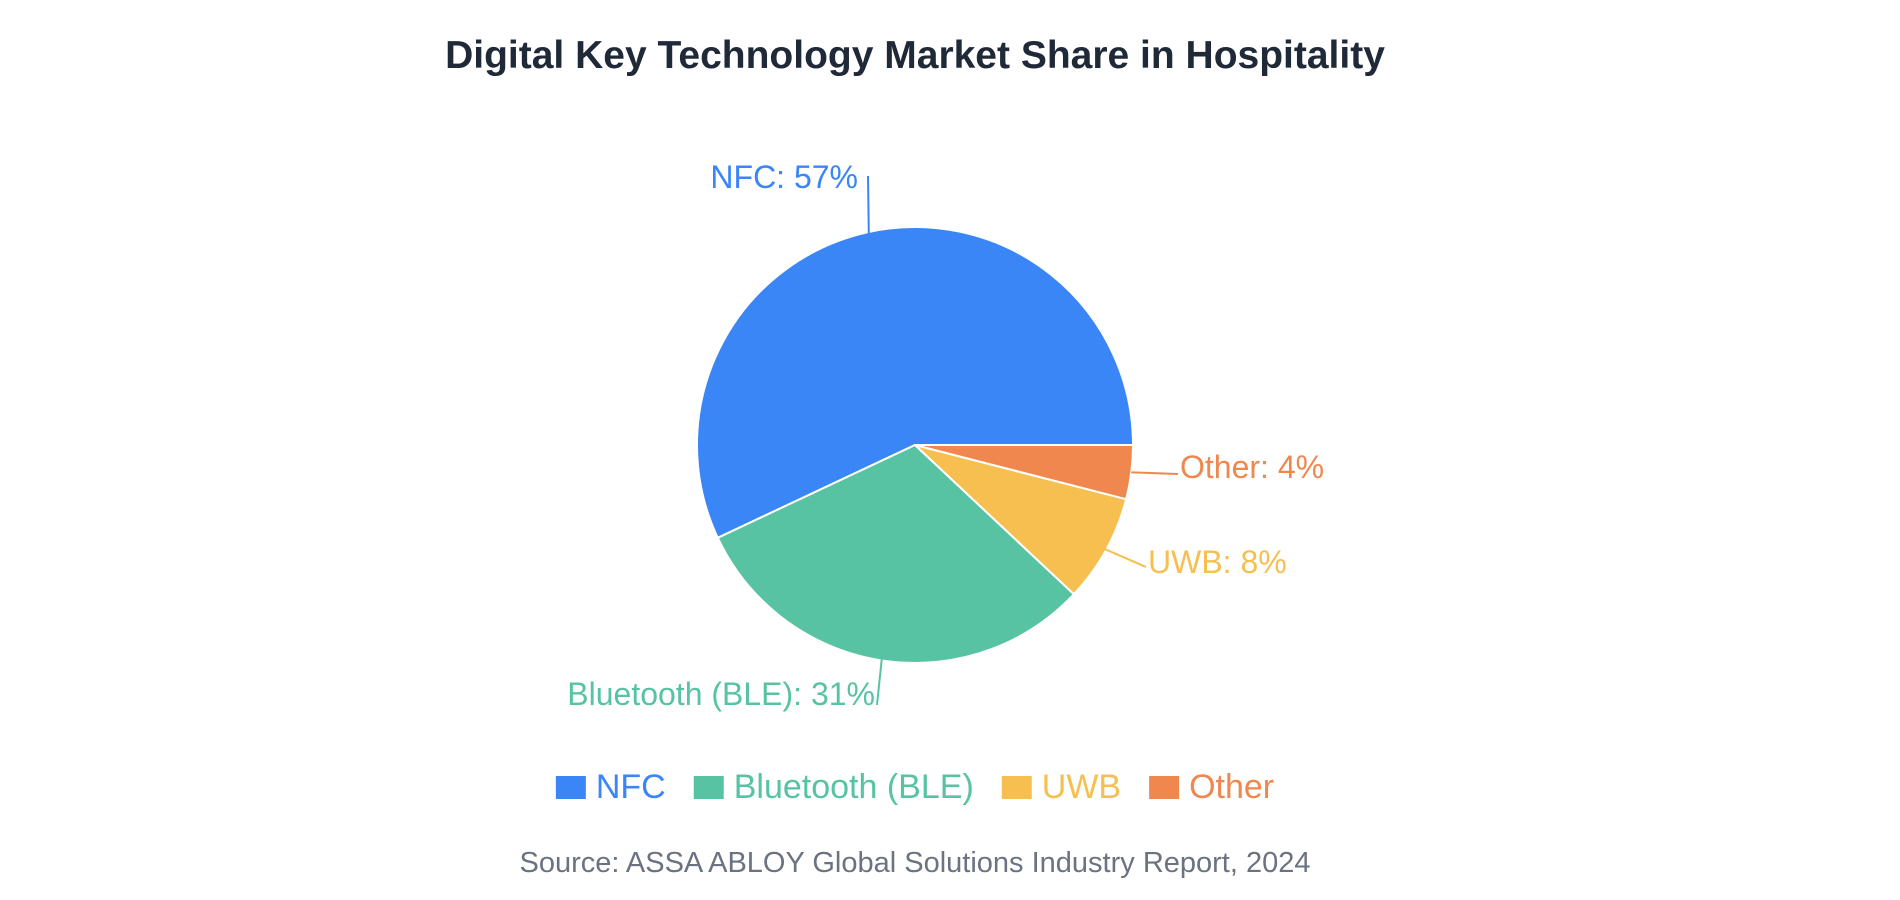 The height and width of the screenshot is (900, 1900). Describe the element at coordinates (854, 787) in the screenshot. I see `legend-label-bluetooth-ble: Bluetooth (BLE)` at that location.